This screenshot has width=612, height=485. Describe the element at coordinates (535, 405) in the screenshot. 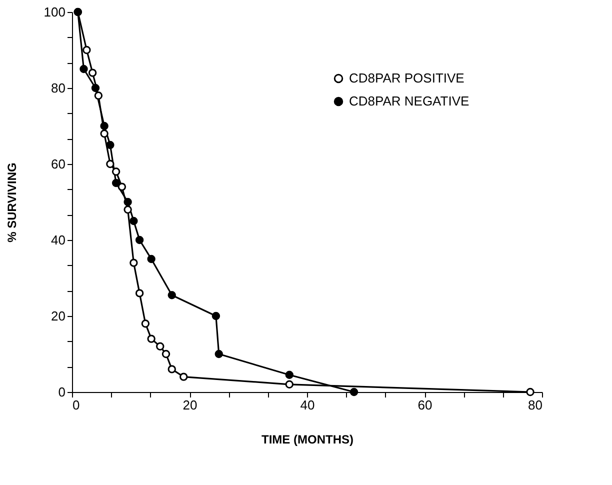

I see `x-tick-label: 80` at that location.